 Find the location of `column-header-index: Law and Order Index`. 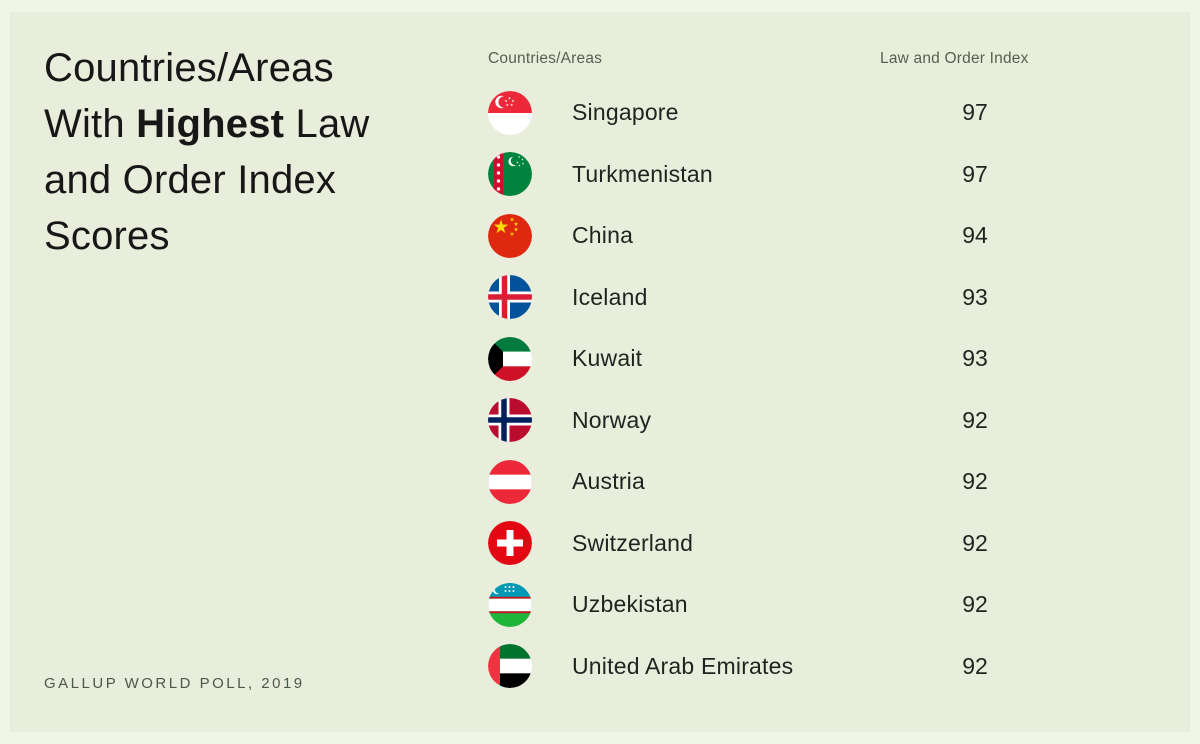

column-header-index: Law and Order Index is located at coordinates (954, 58).